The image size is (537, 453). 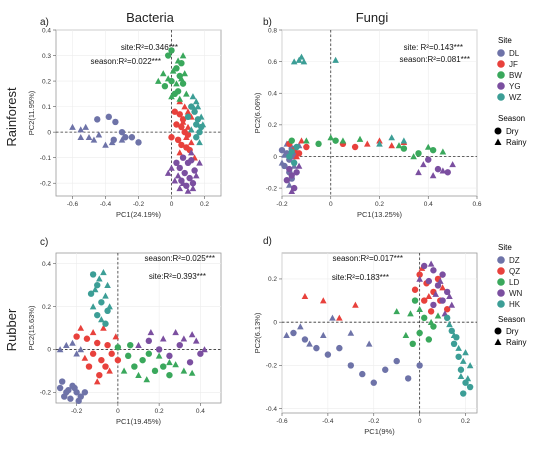 I want to click on legend-season-rainy: Rainy, so click(x=516, y=342).